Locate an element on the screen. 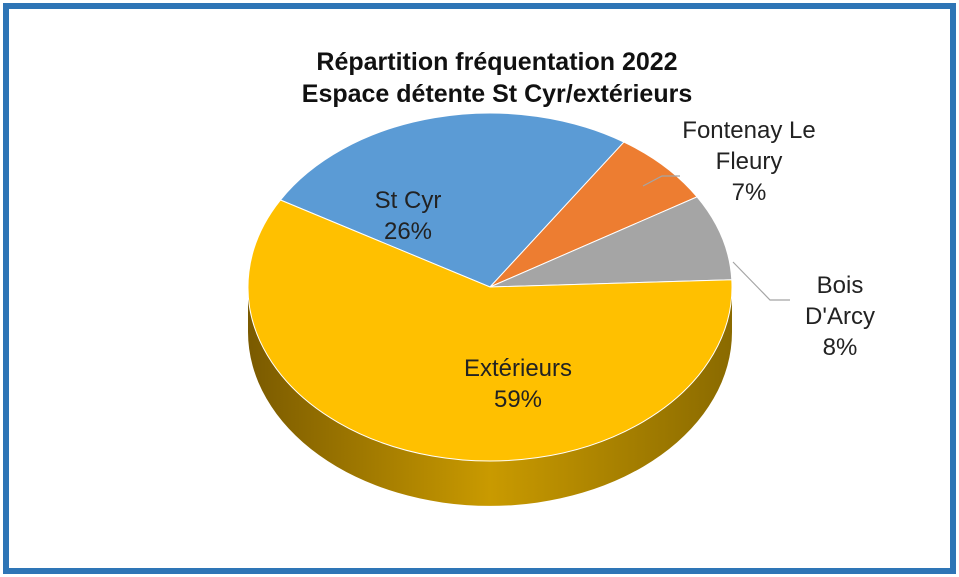  slice-label: Bois D'Arcy is located at coordinates (840, 301).